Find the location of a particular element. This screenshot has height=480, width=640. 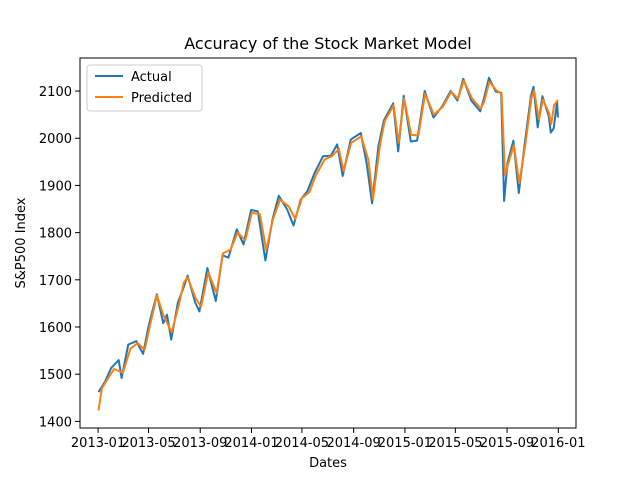

legend-label-predicted: Predicted is located at coordinates (161, 98).